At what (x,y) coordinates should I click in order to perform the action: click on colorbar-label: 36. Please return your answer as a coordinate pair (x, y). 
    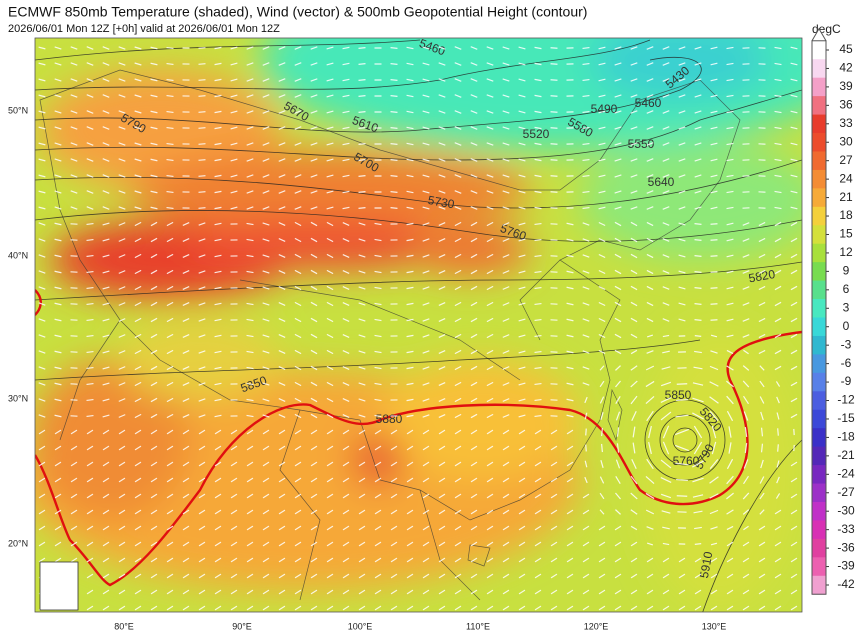
    Looking at the image, I should click on (846, 105).